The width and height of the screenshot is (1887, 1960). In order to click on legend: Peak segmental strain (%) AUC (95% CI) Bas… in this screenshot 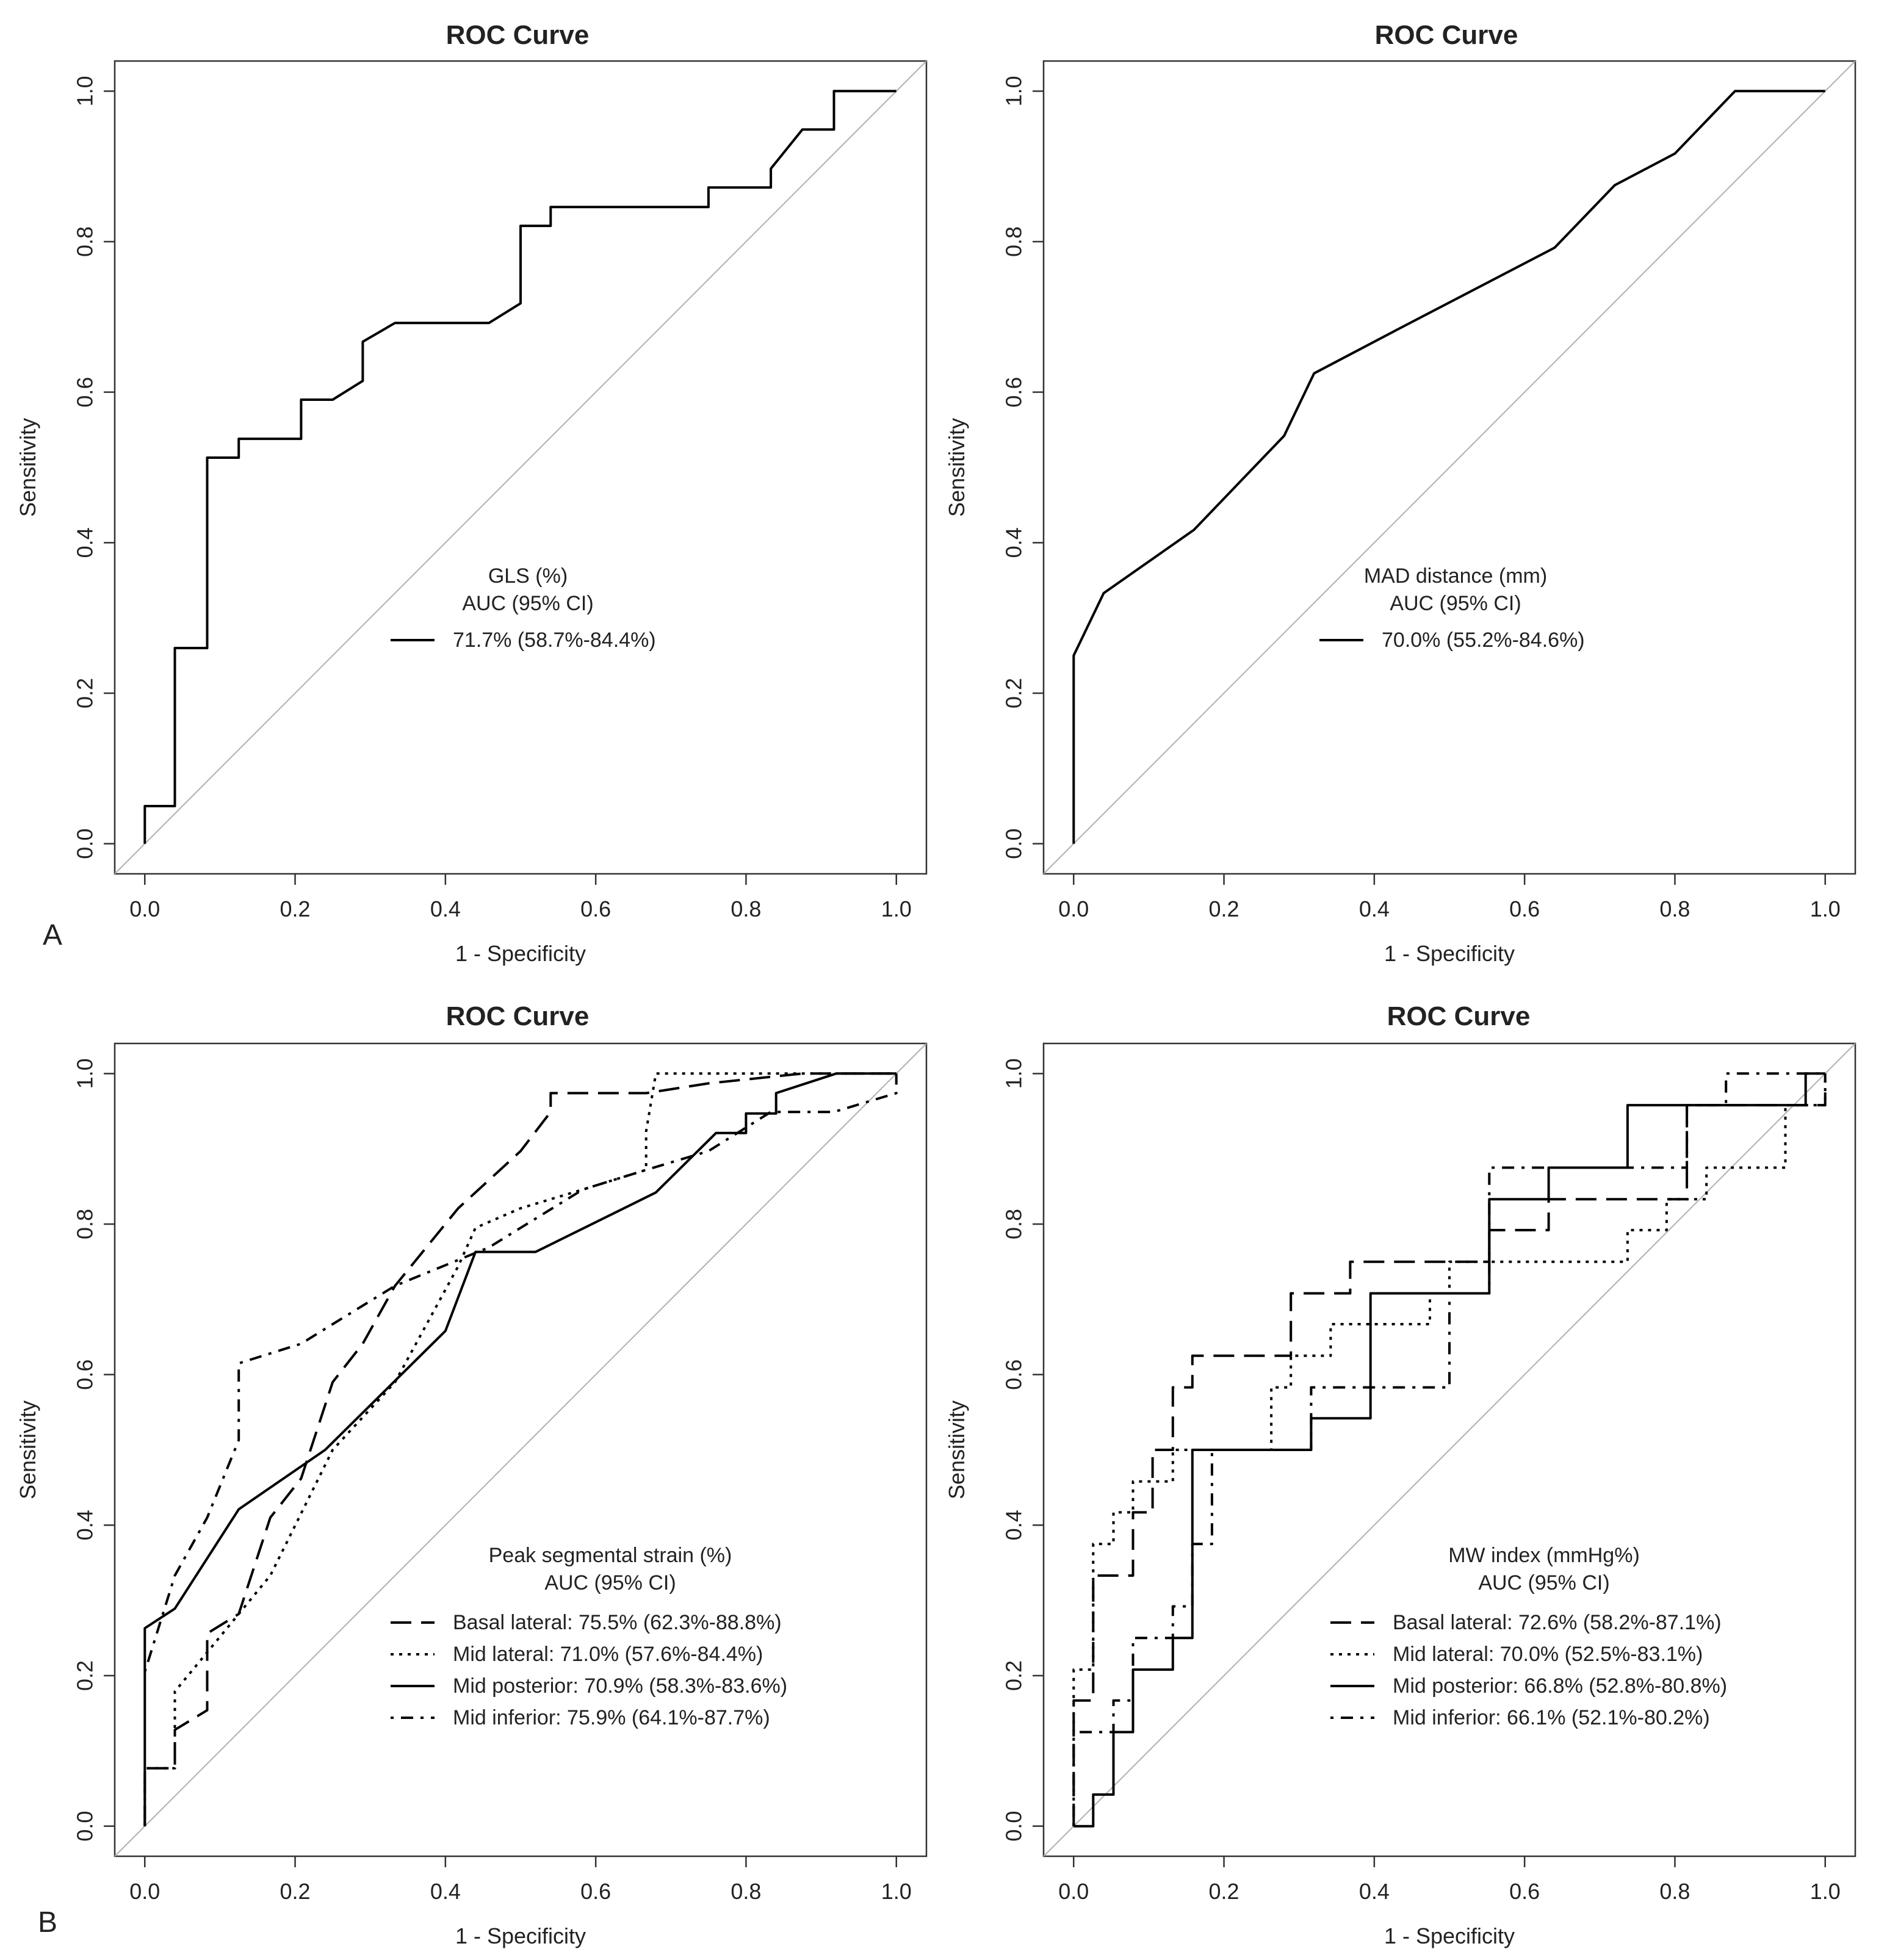, I will do `click(589, 1637)`.